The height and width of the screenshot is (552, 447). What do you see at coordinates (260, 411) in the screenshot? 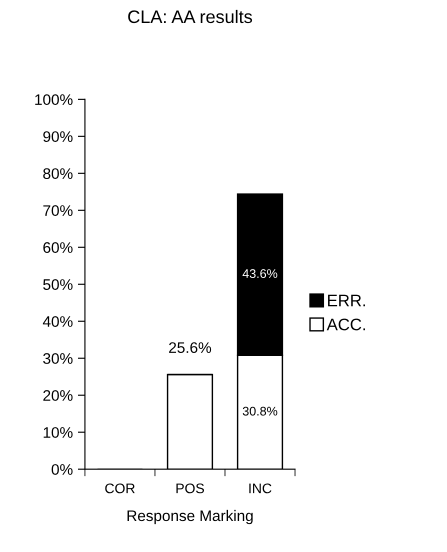
I see `data-label: 30.8%` at bounding box center [260, 411].